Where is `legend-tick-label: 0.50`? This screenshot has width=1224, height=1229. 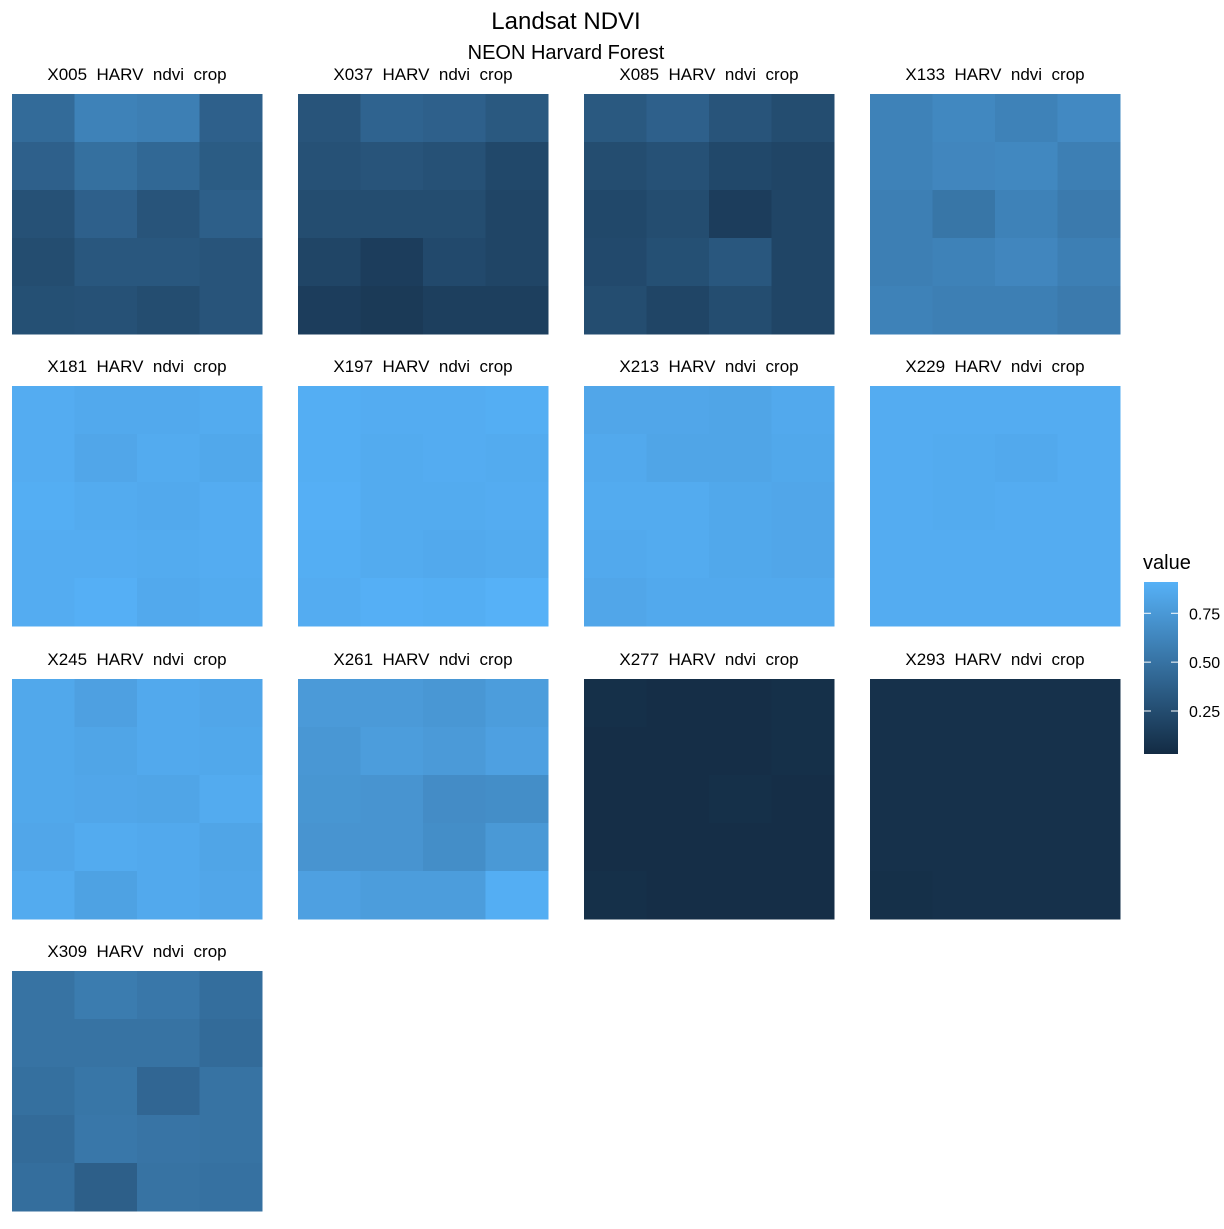 legend-tick-label: 0.50 is located at coordinates (1204, 663).